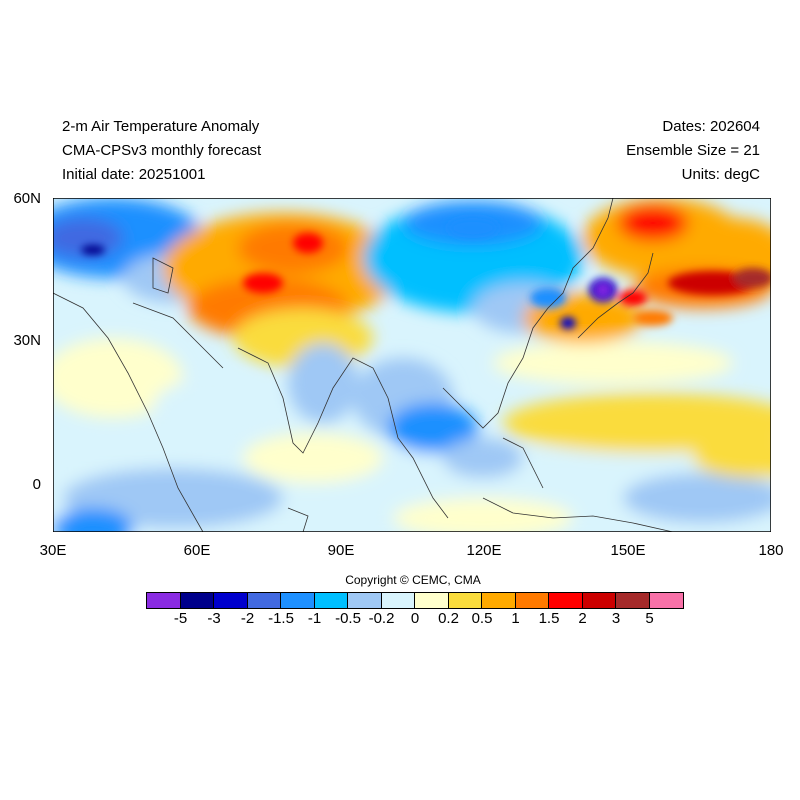 The height and width of the screenshot is (800, 800). I want to click on colorbar-label: -2, so click(247, 618).